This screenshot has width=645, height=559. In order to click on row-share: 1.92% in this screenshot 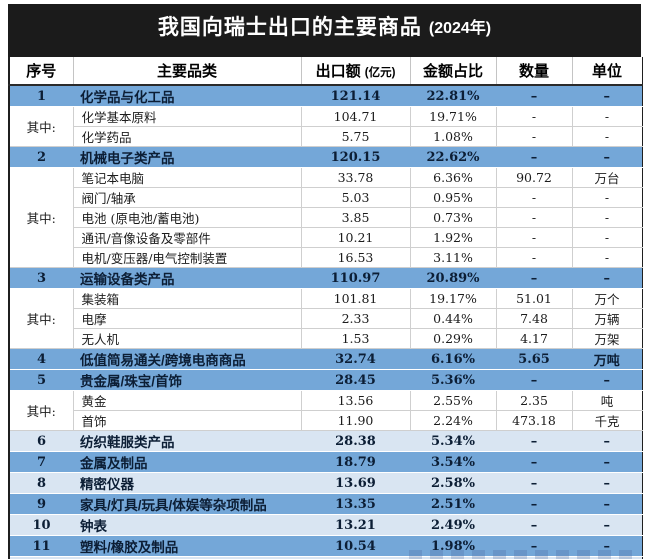, I will do `click(453, 237)`.